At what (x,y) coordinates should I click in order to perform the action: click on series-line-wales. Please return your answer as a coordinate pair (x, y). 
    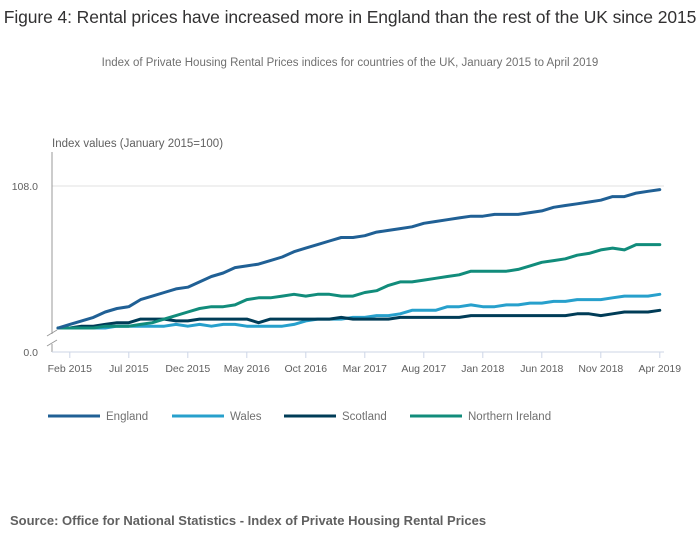
    Looking at the image, I should click on (359, 311).